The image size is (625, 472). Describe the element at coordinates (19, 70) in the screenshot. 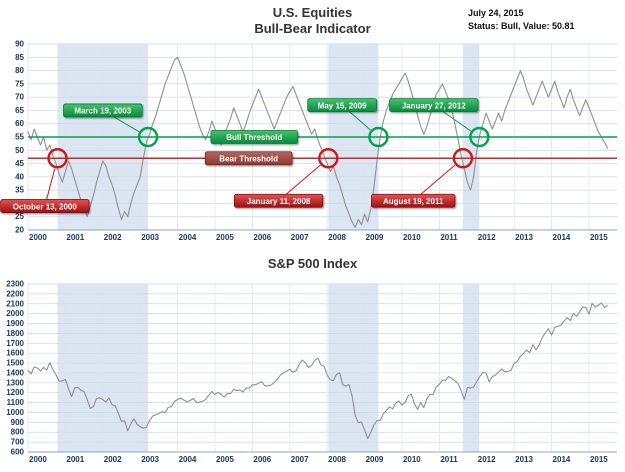

I see `y-tick-label: 80` at that location.